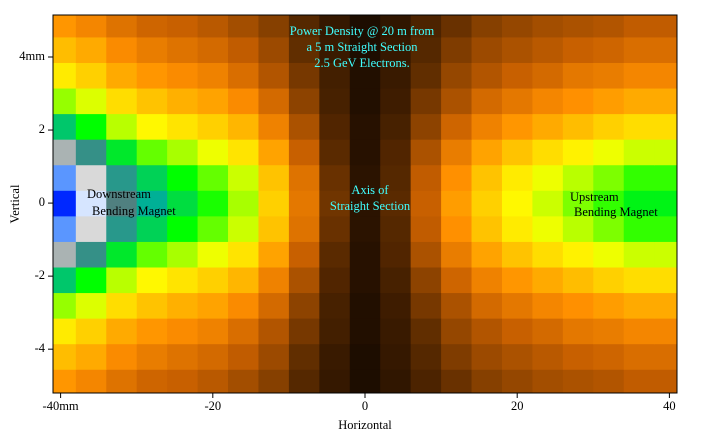  What do you see at coordinates (669, 406) in the screenshot?
I see `x-tick-label: 40` at bounding box center [669, 406].